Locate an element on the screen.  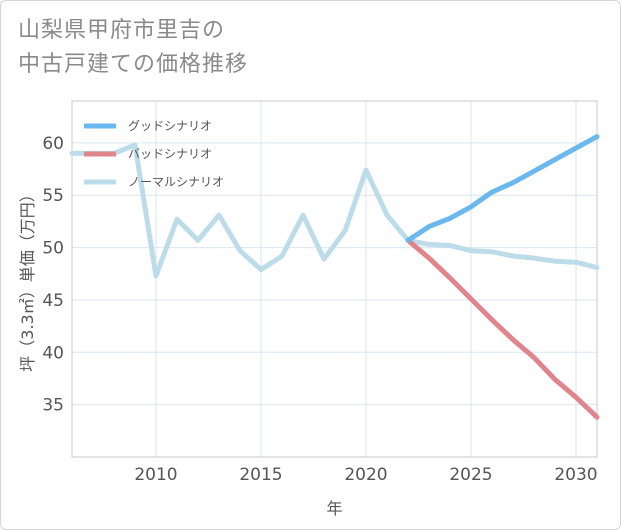
chart-title: 山梨県甲府市里吉の 中古戸建ての価格推移 is located at coordinates (133, 48).